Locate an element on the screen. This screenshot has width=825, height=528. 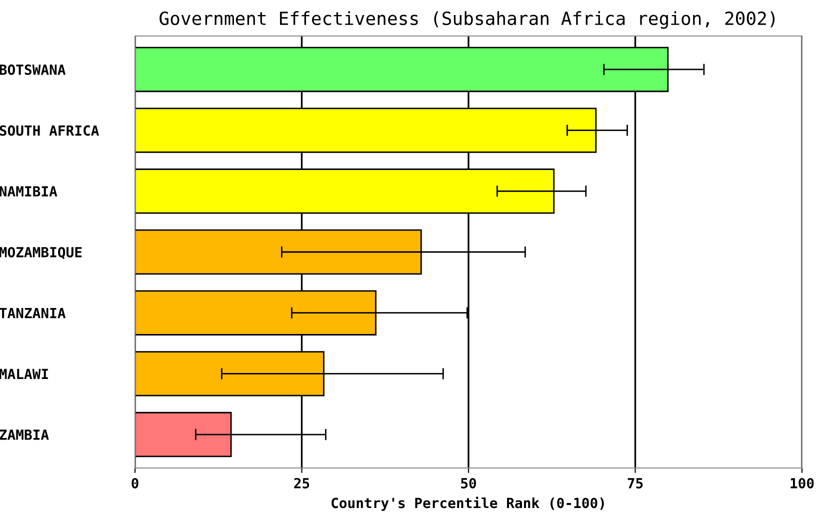
y-tick-label: BOTSWANA is located at coordinates (33, 69).